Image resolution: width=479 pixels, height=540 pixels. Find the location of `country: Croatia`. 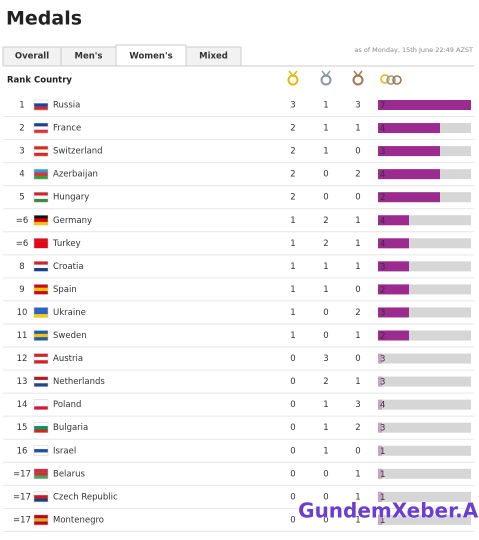

country: Croatia is located at coordinates (68, 267).